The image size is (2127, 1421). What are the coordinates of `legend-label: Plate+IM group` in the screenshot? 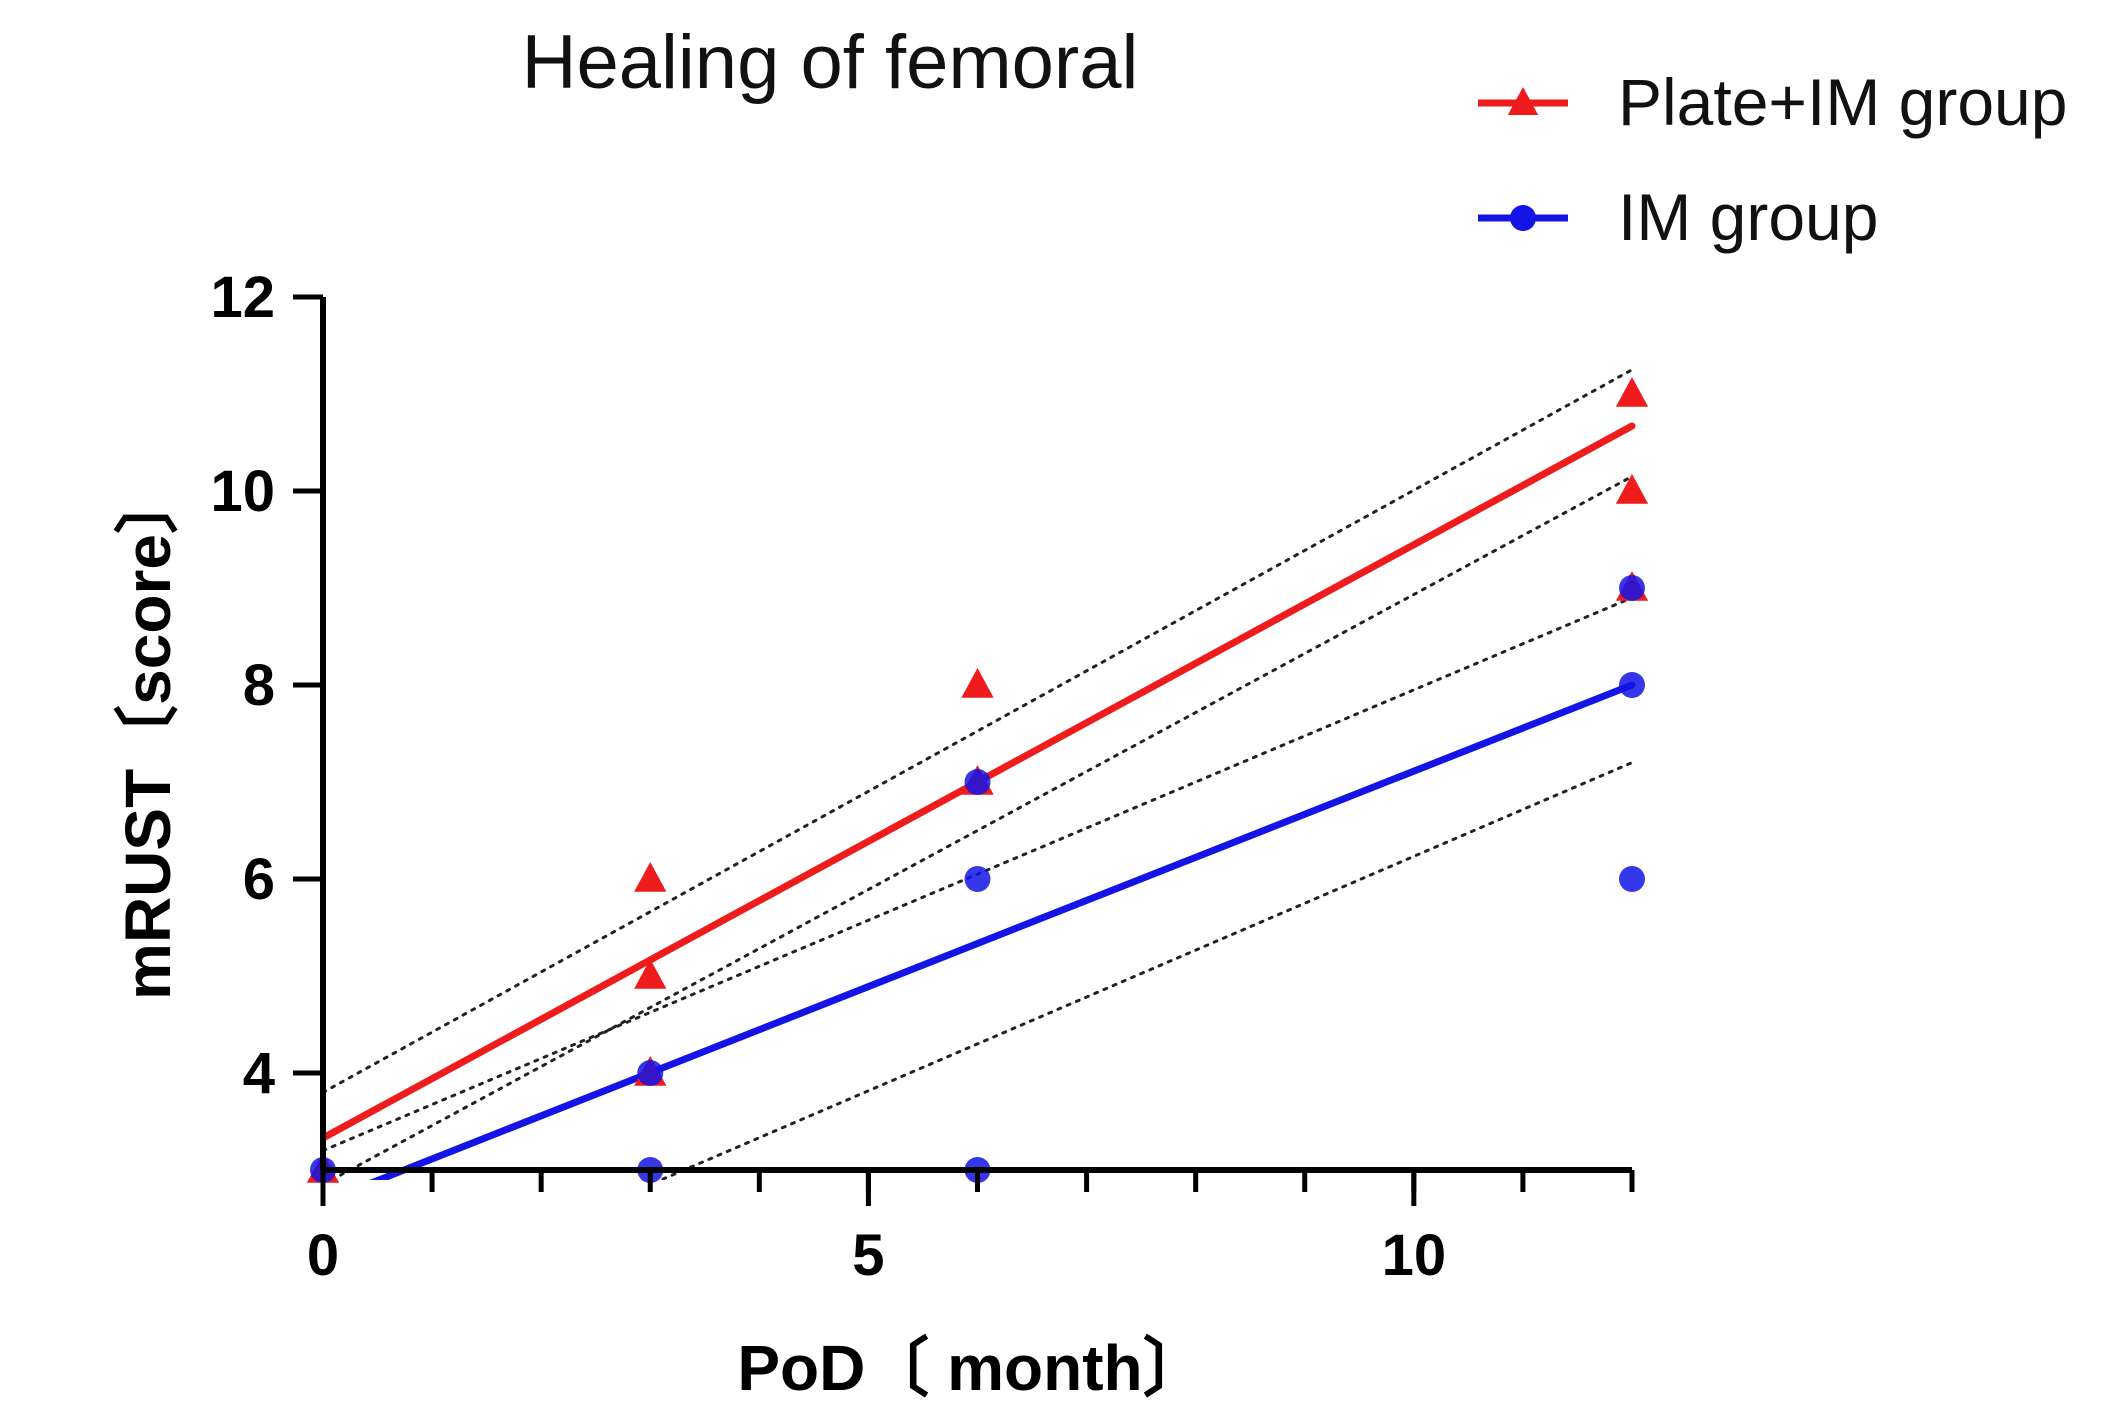 It's located at (1842, 102).